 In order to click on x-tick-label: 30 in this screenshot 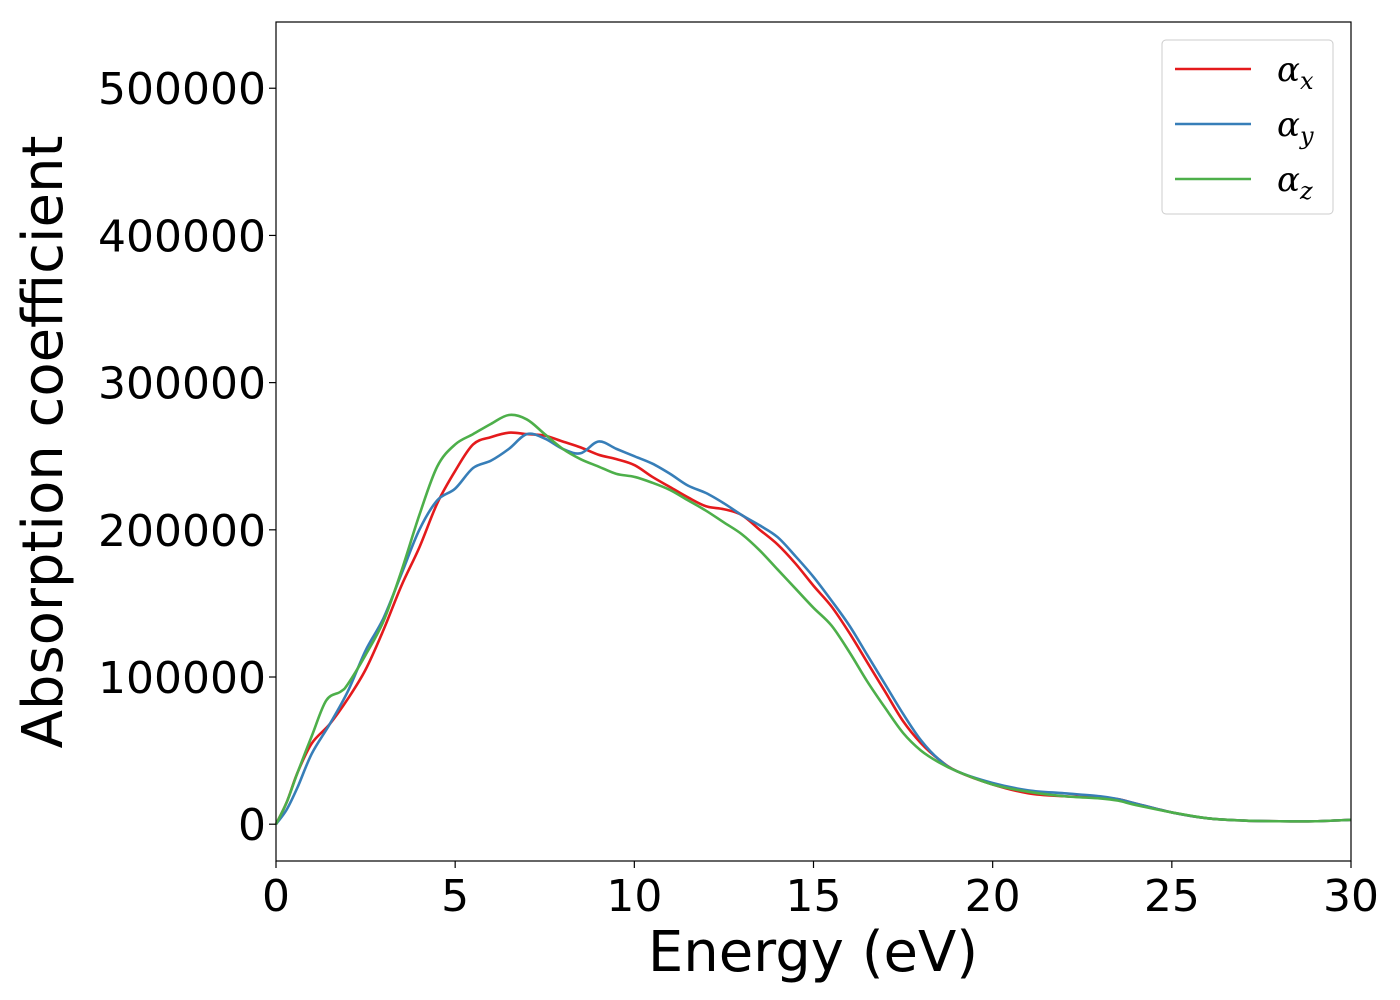, I will do `click(1351, 896)`.